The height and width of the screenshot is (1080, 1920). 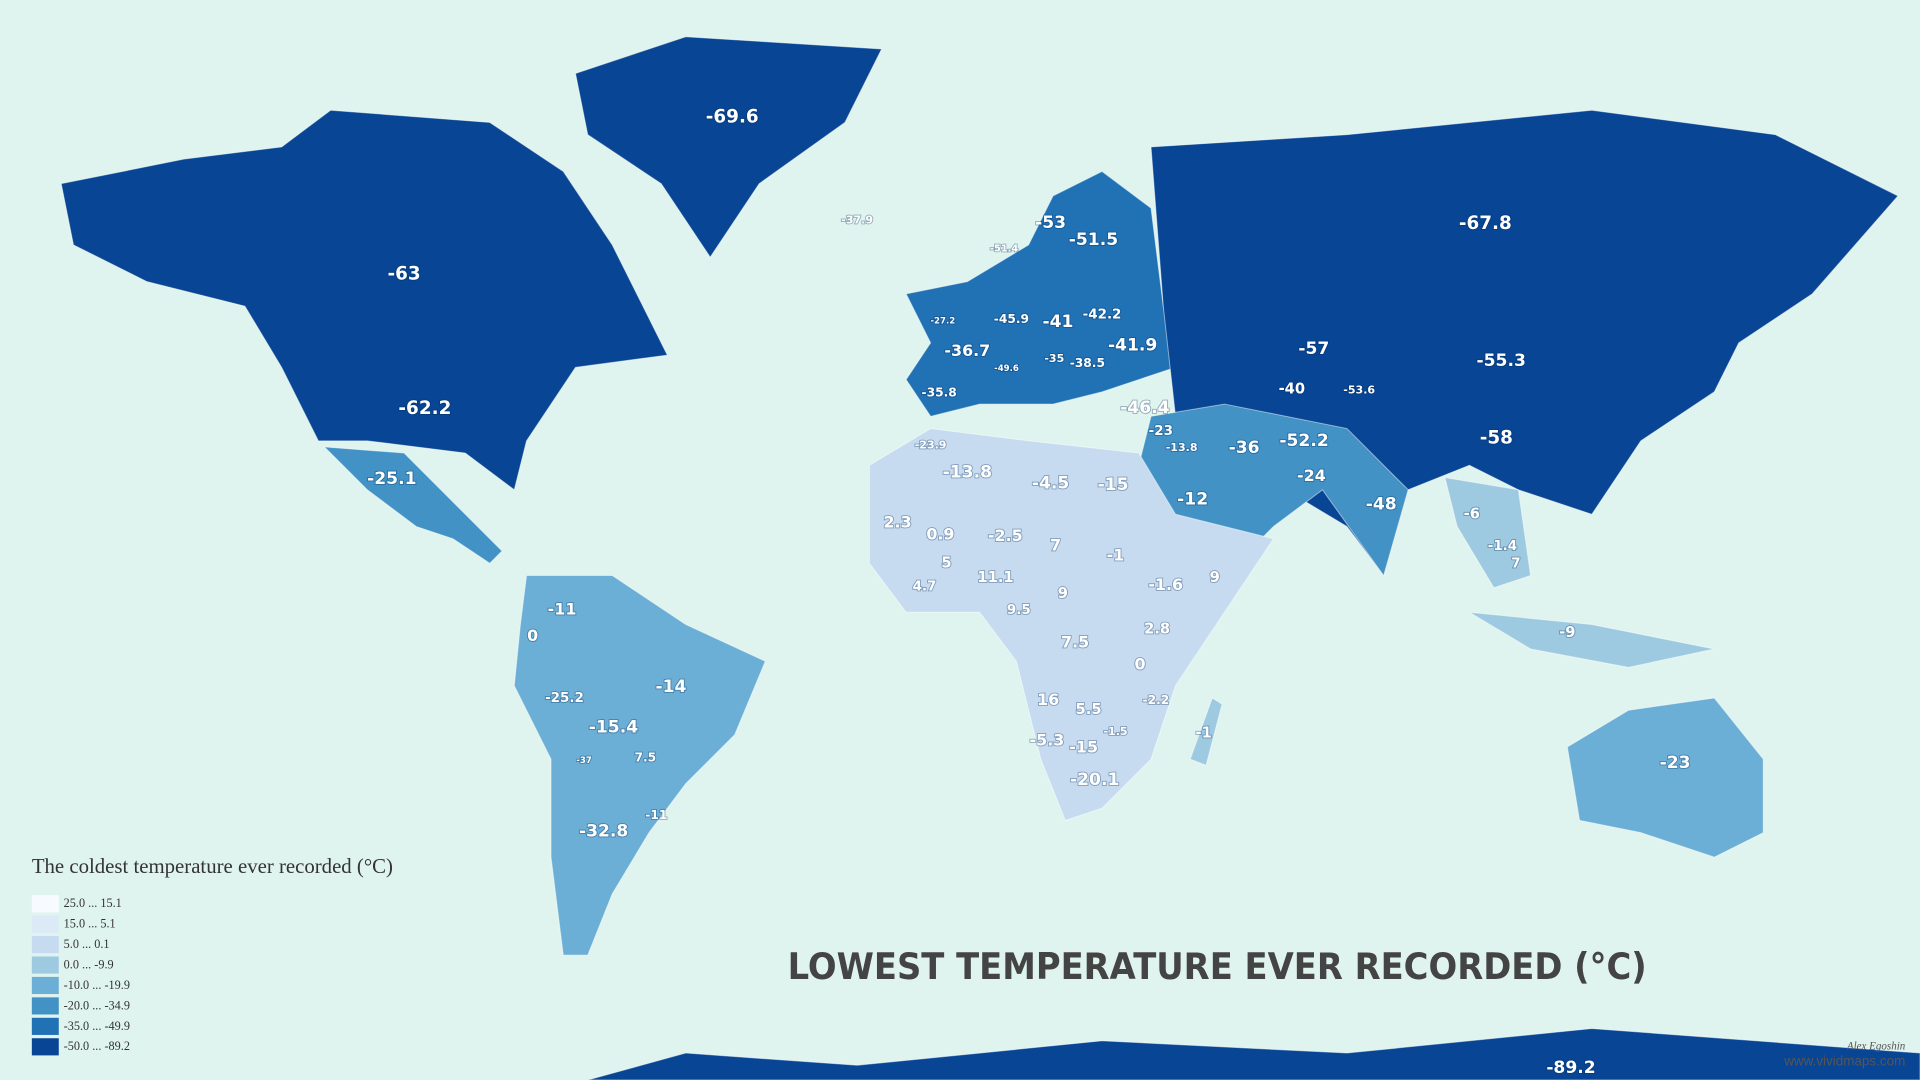 What do you see at coordinates (671, 687) in the screenshot?
I see `value-label: -14` at bounding box center [671, 687].